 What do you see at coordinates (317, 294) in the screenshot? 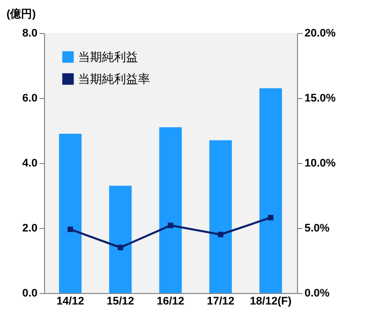
I see `y2-tick-label: 0.0%` at bounding box center [317, 294].